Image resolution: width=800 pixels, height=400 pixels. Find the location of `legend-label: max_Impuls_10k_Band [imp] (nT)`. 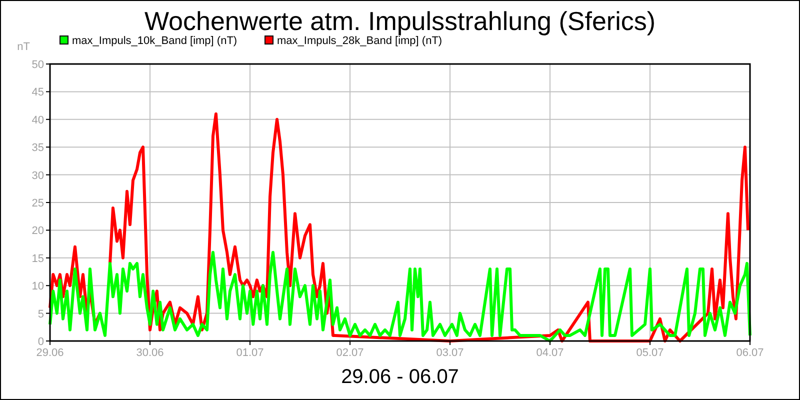

legend-label: max_Impuls_10k_Band [imp] (nT) is located at coordinates (155, 41).